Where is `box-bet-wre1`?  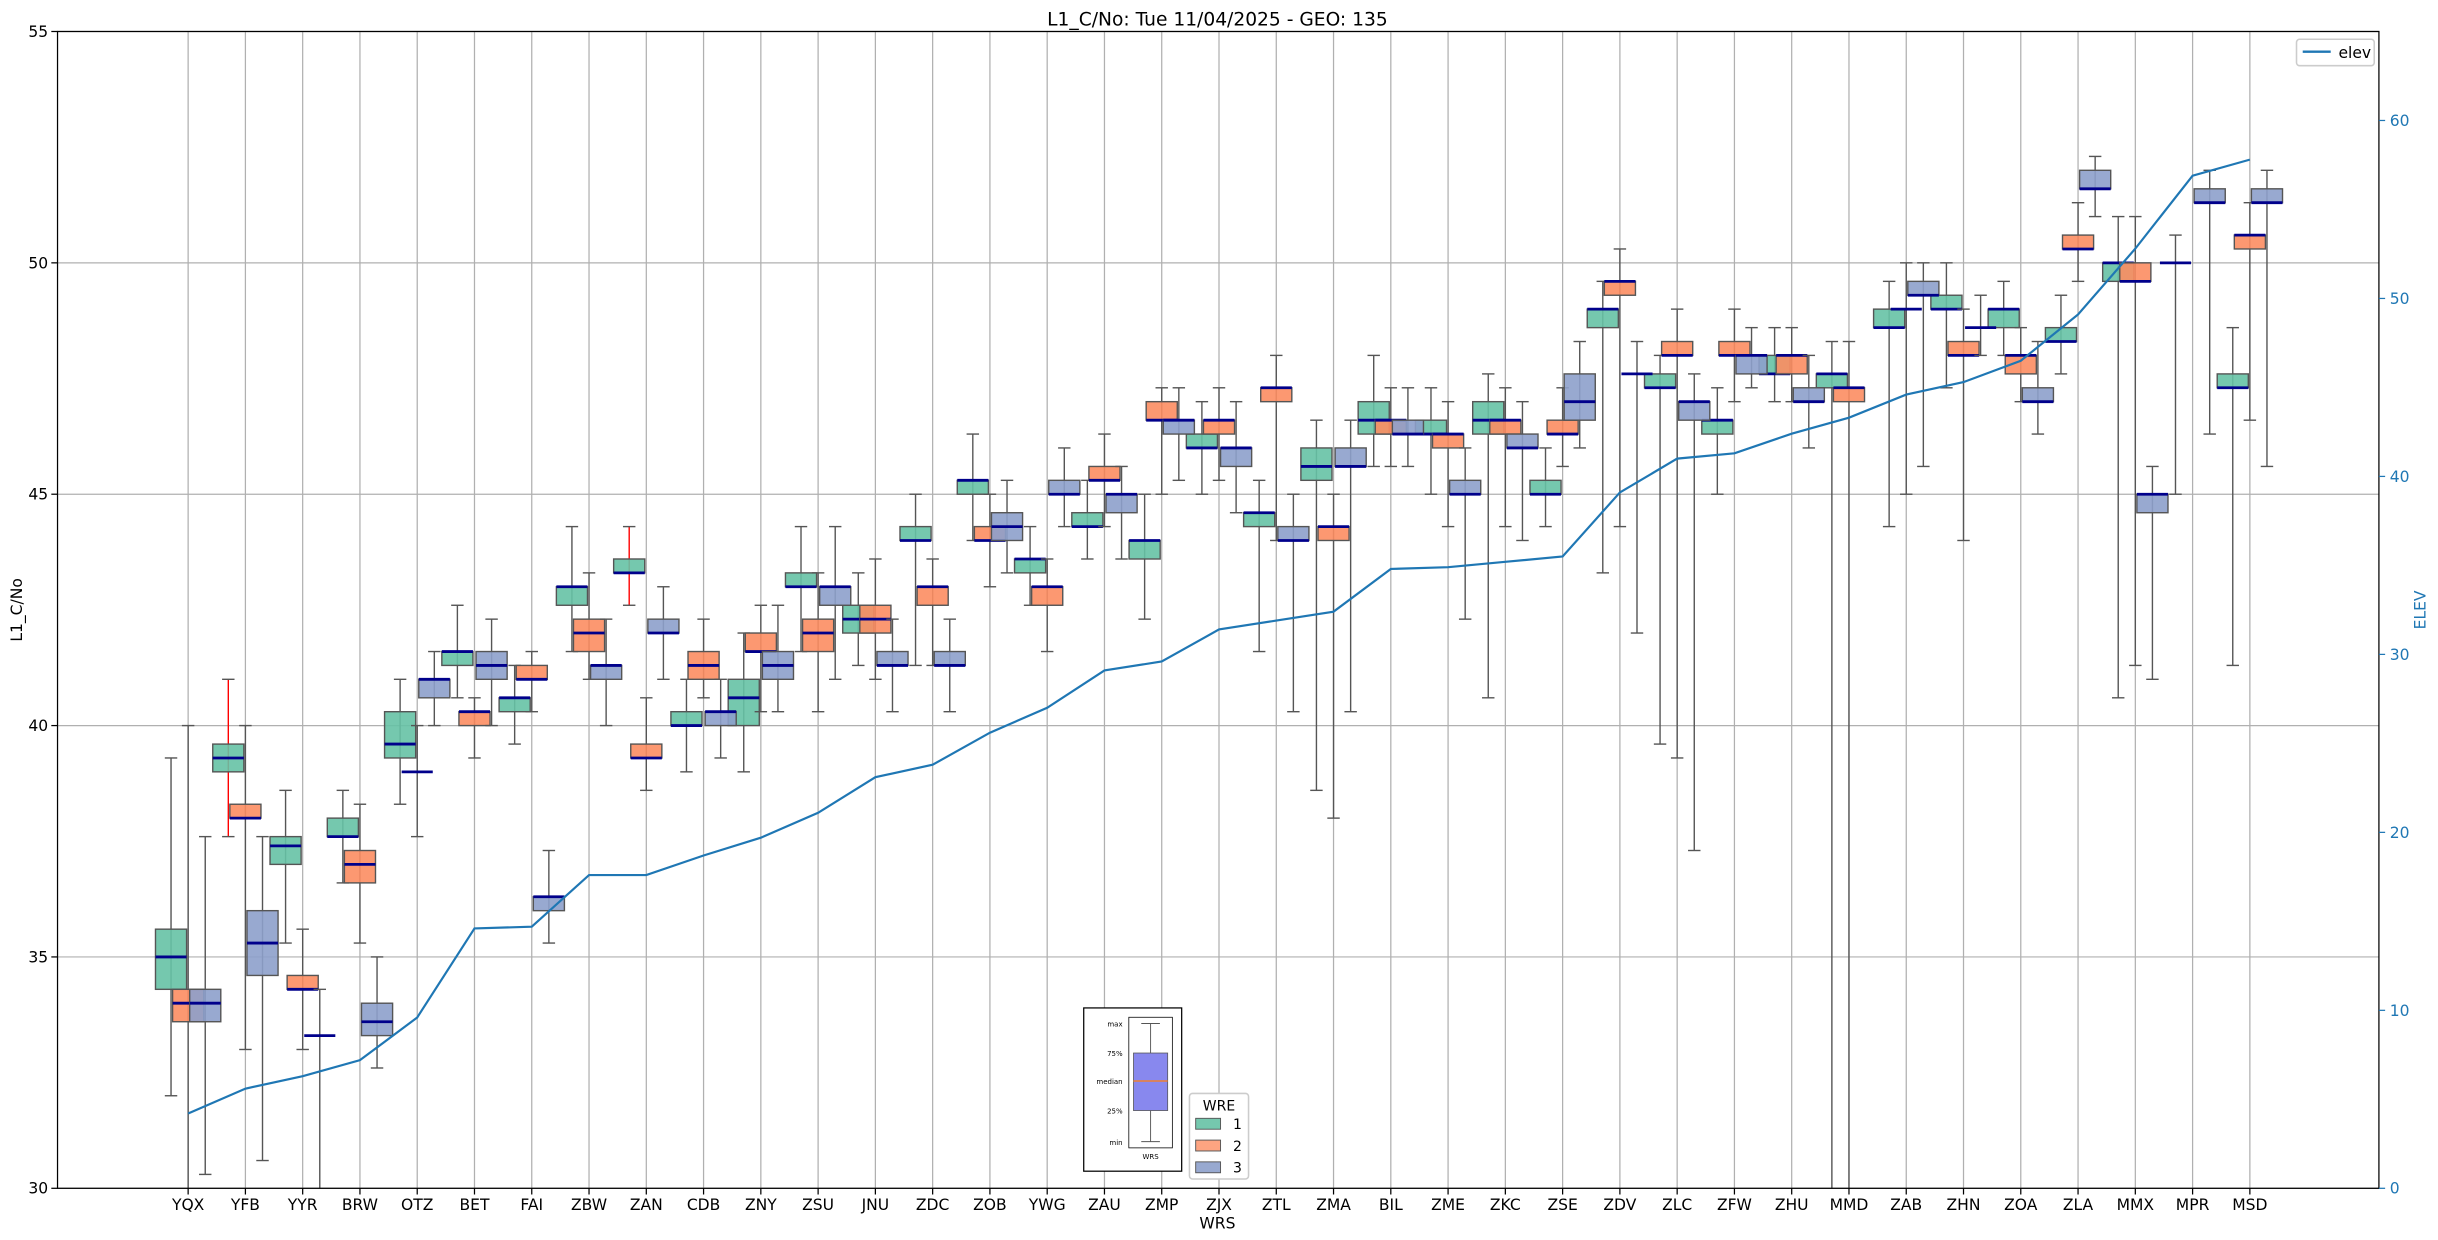 box-bet-wre1 is located at coordinates (457, 651).